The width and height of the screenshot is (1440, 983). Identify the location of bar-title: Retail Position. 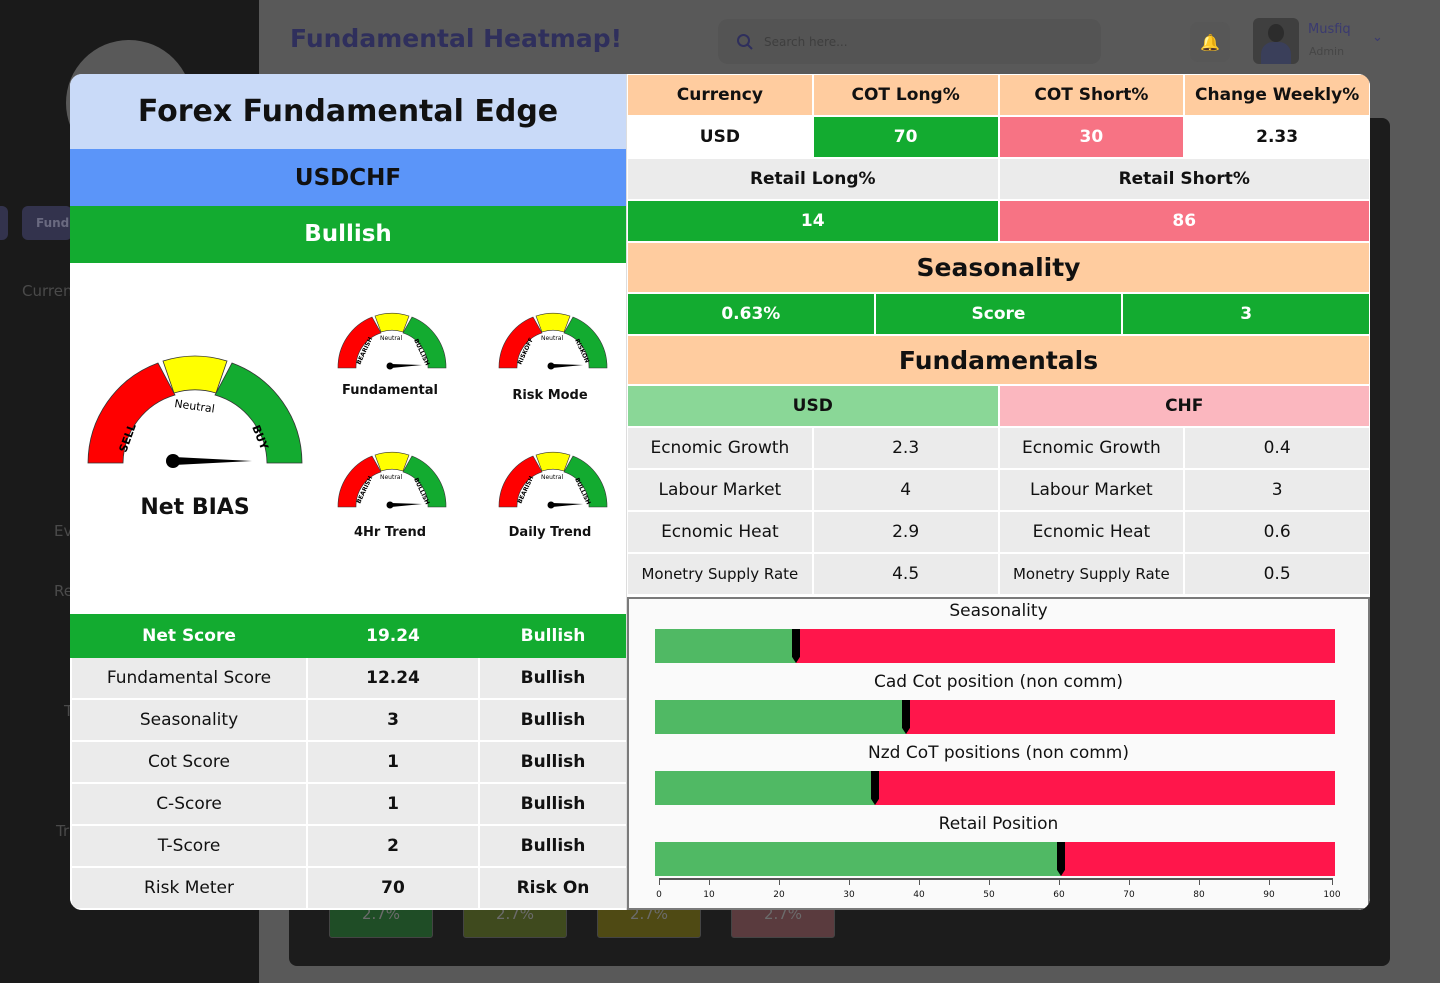
(998, 824).